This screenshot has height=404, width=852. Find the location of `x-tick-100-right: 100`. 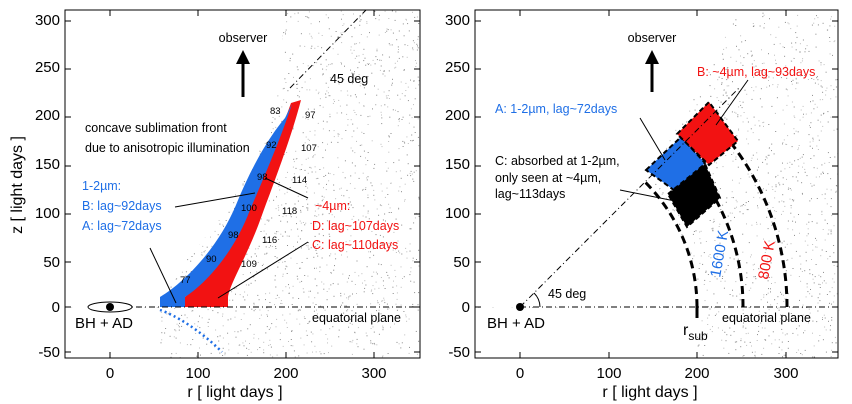

x-tick-100-right: 100 is located at coordinates (608, 373).